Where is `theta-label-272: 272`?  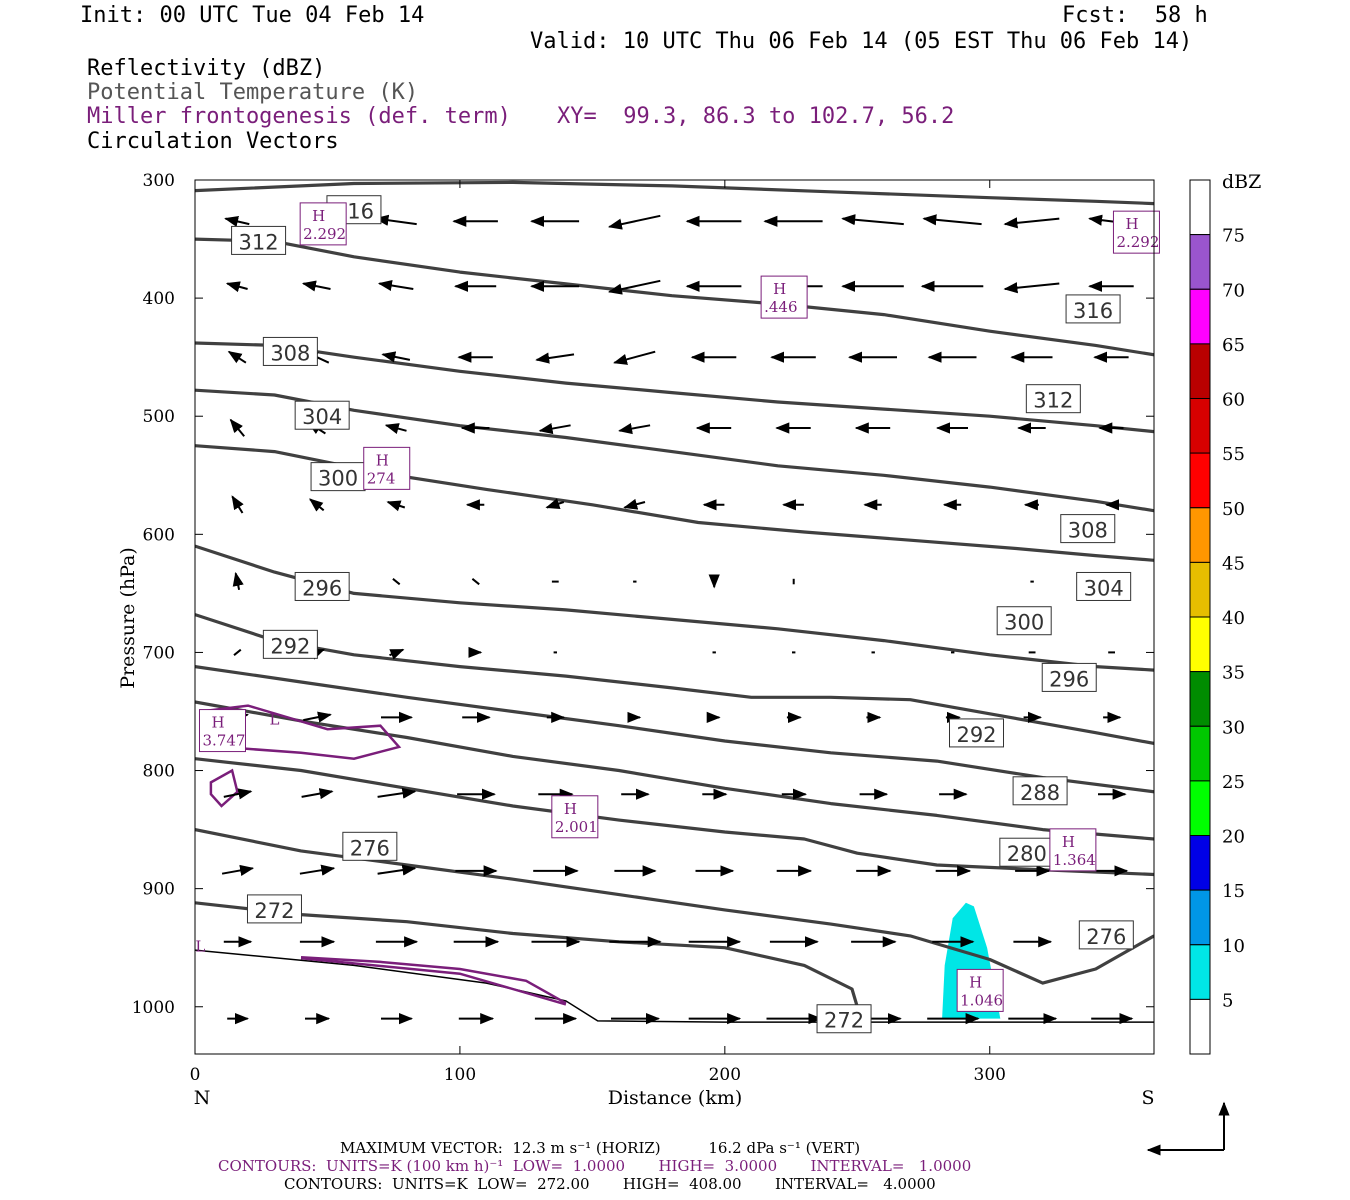 theta-label-272: 272 is located at coordinates (274, 911).